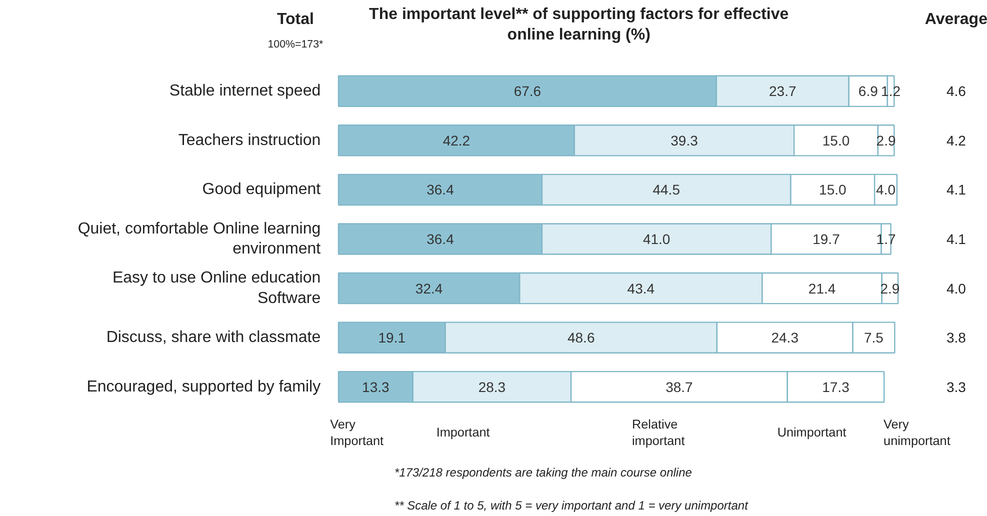 The image size is (987, 516). I want to click on y-tick-label: Good equipment, so click(262, 189).